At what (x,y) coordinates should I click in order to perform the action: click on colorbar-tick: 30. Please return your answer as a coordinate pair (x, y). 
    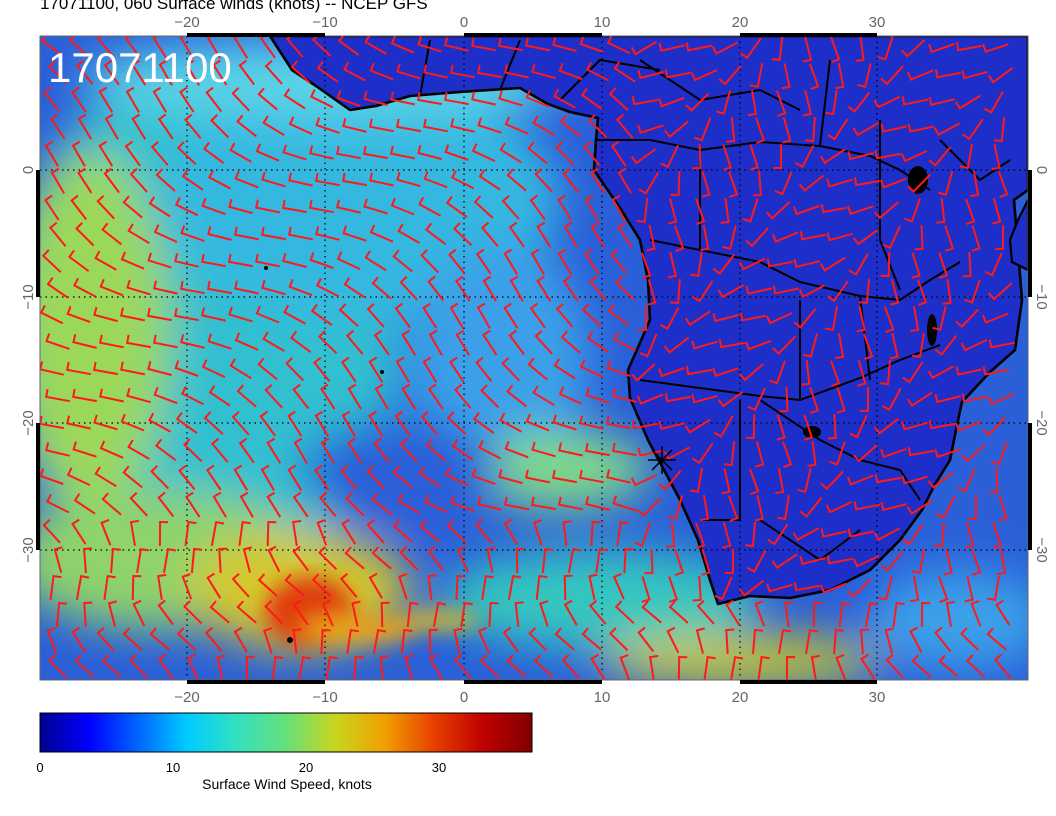
    Looking at the image, I should click on (439, 767).